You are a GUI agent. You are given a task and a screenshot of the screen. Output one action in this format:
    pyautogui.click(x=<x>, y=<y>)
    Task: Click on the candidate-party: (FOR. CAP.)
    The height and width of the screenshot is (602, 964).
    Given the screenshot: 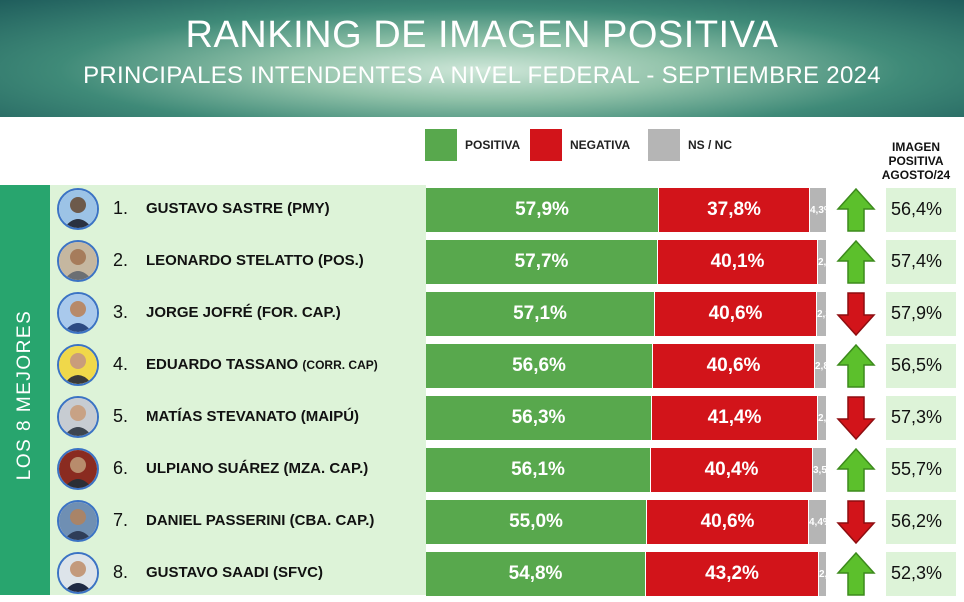 What is the action you would take?
    pyautogui.click(x=298, y=312)
    